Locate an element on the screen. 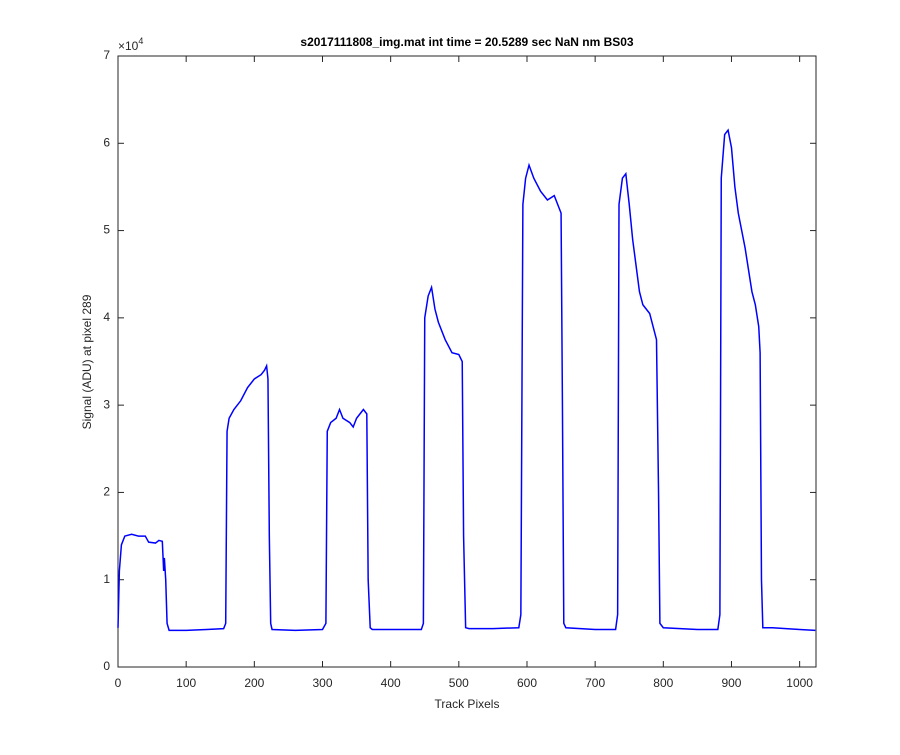 The image size is (900, 755). y-multiplier: ×10⁴ is located at coordinates (130, 44).